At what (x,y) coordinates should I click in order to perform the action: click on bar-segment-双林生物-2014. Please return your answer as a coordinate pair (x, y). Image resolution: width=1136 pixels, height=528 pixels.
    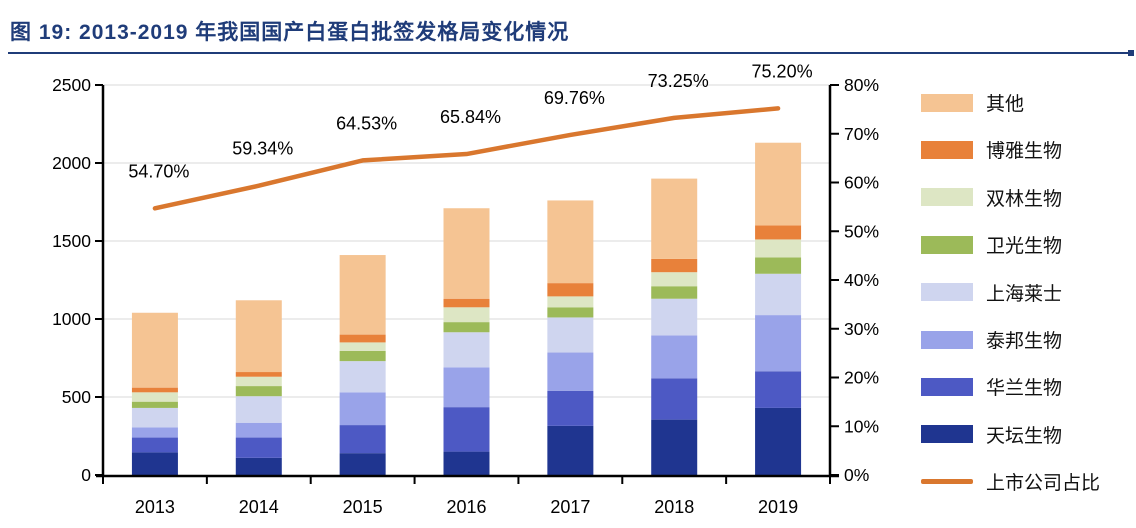
    Looking at the image, I should click on (258, 381).